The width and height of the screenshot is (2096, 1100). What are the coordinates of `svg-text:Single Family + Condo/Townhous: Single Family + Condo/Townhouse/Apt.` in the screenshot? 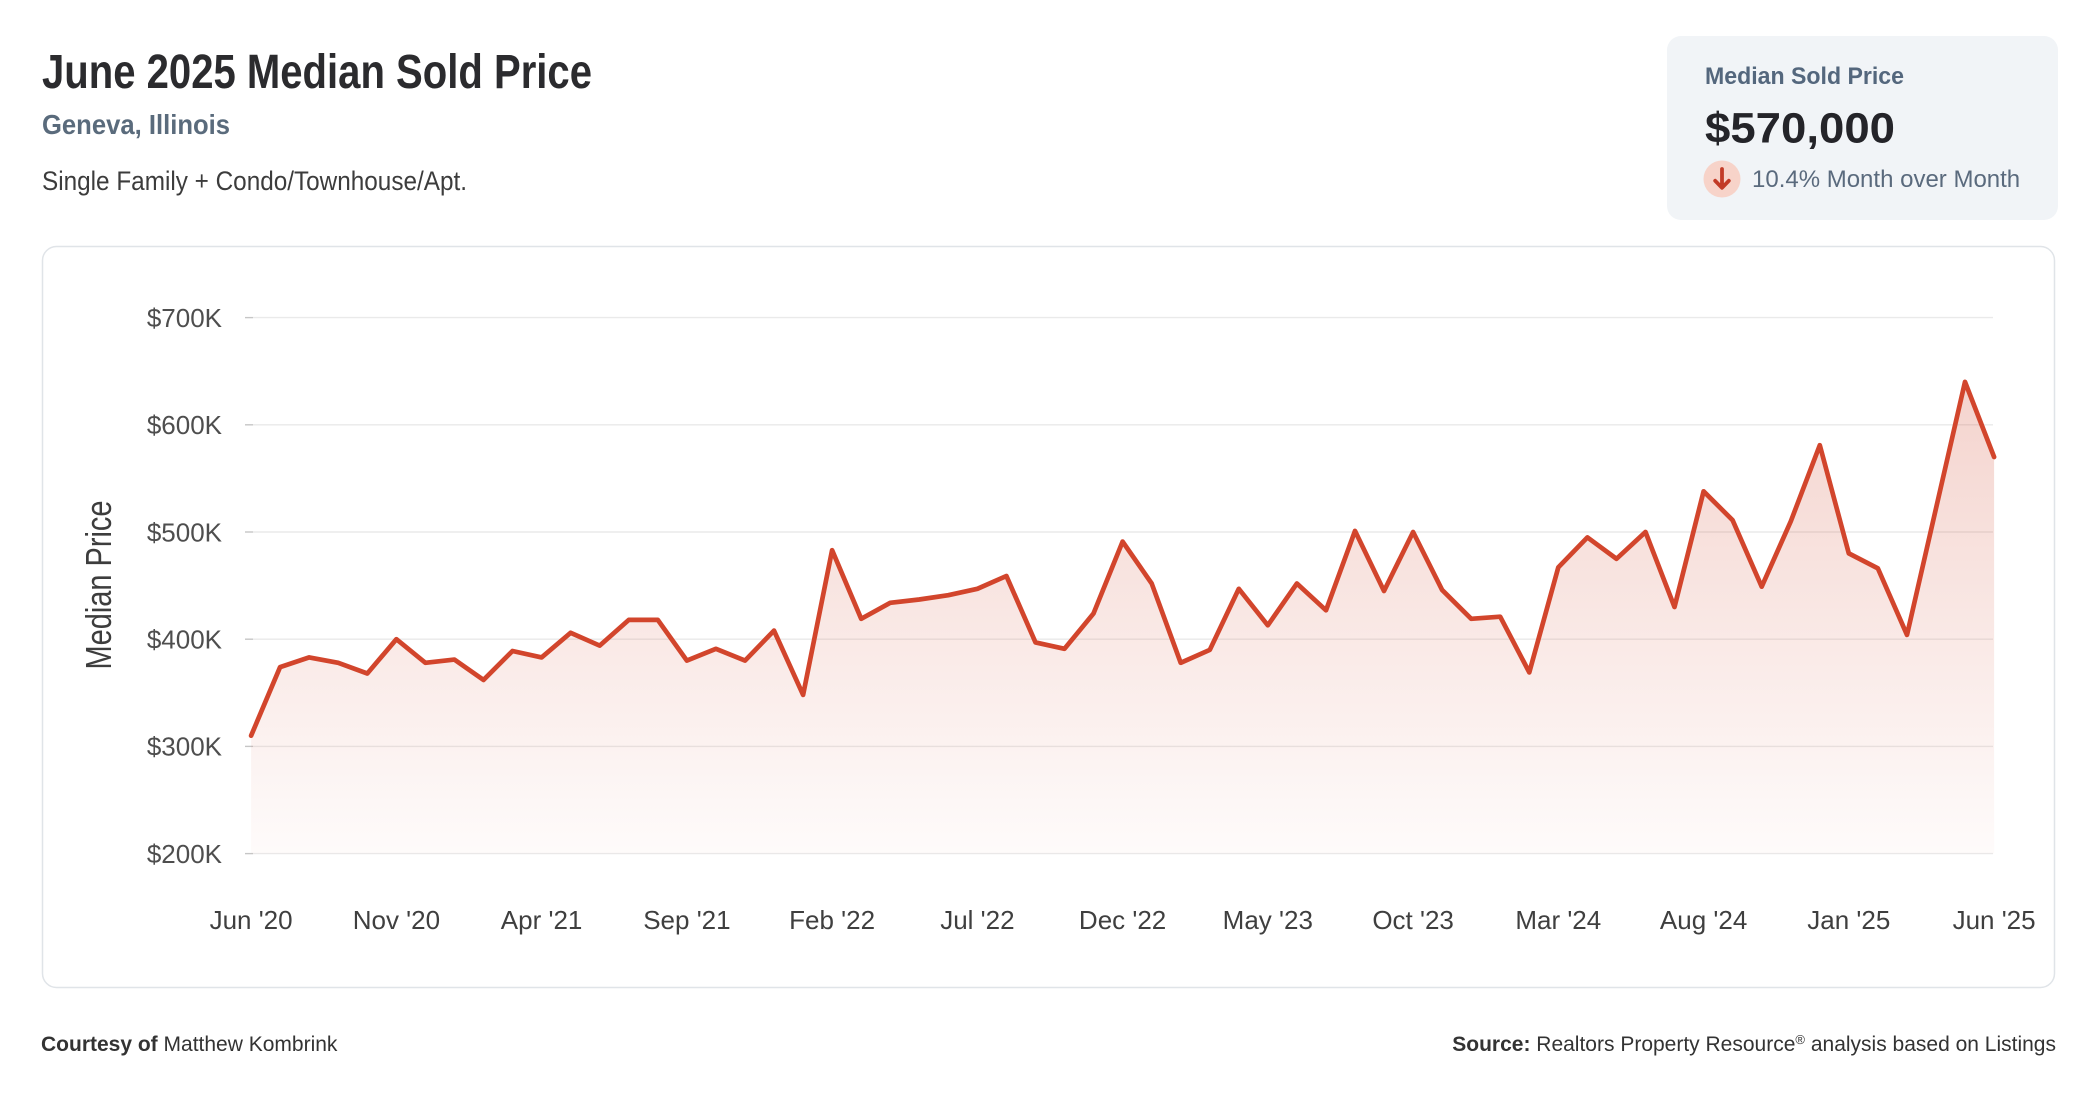 It's located at (254, 181).